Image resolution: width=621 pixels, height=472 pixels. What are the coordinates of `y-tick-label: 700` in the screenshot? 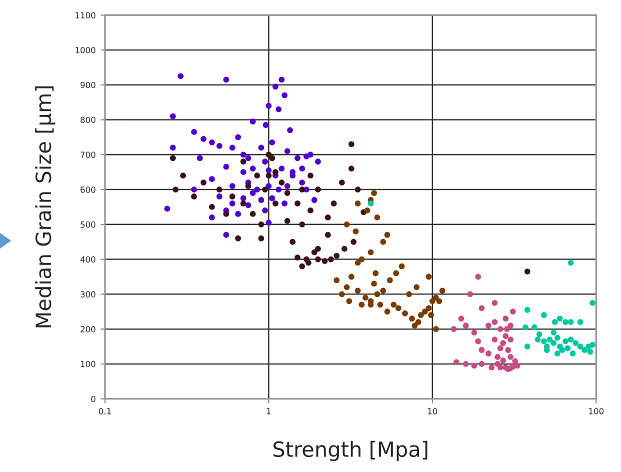 It's located at (88, 155).